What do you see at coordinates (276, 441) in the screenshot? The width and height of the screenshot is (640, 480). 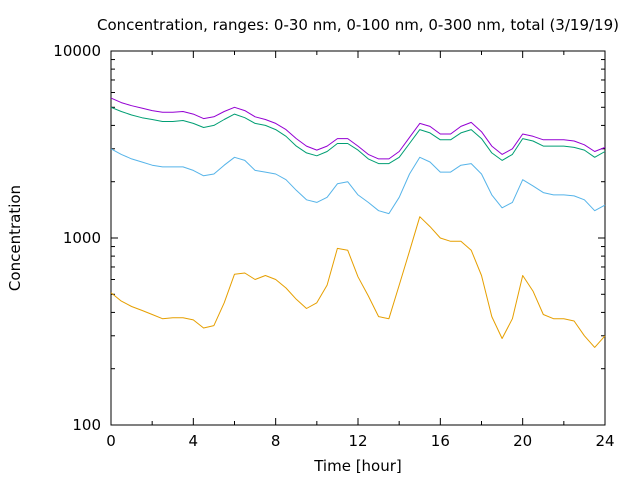 I see `x-tick-label: 8` at bounding box center [276, 441].